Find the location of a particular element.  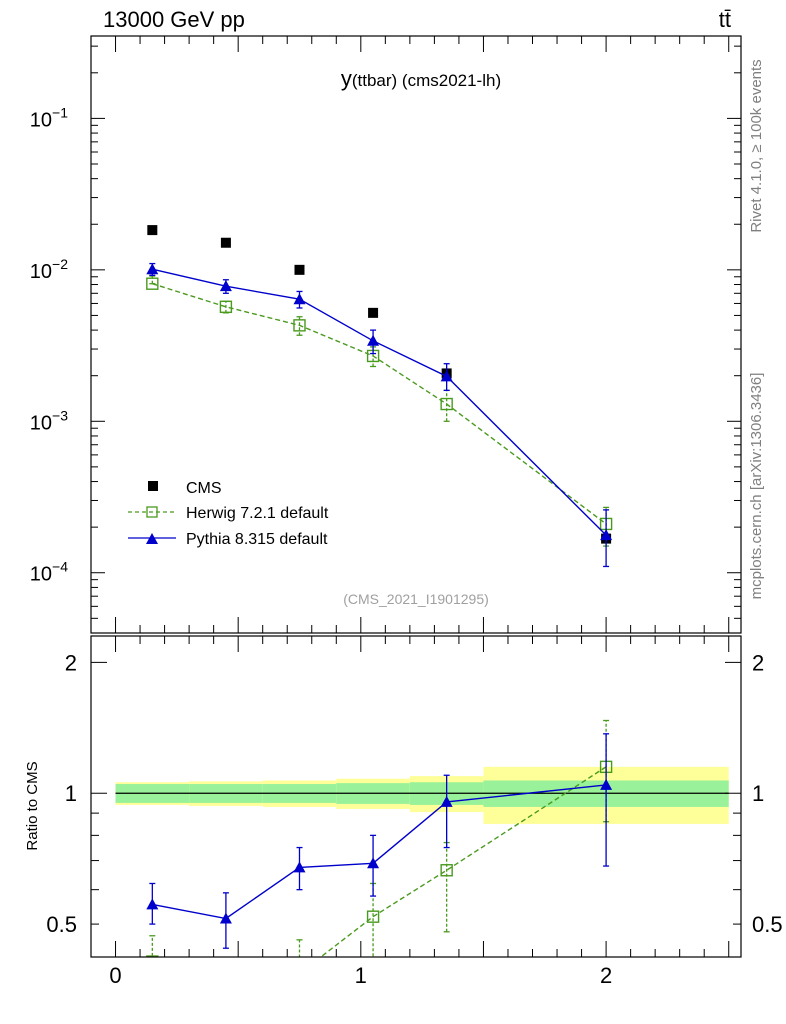

main-ytick-label: 10⁻³ is located at coordinates (49, 420).